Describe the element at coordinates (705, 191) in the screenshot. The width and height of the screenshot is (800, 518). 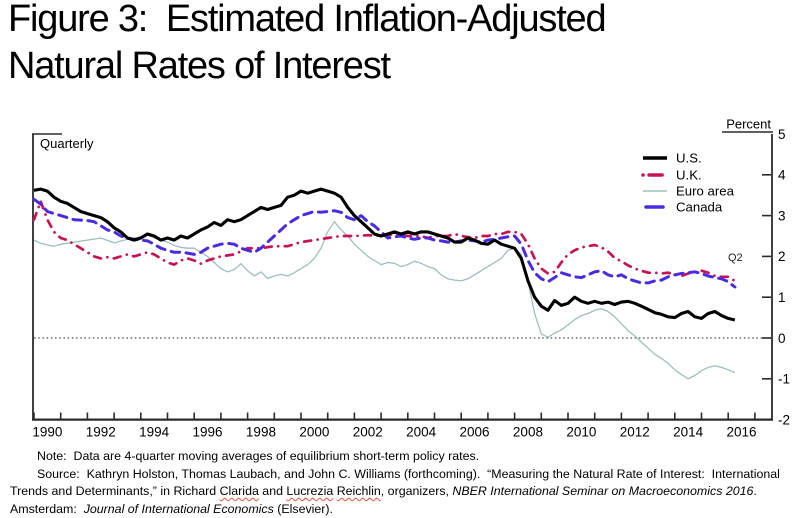
I see `legend-label-euro-area: Euro area` at that location.